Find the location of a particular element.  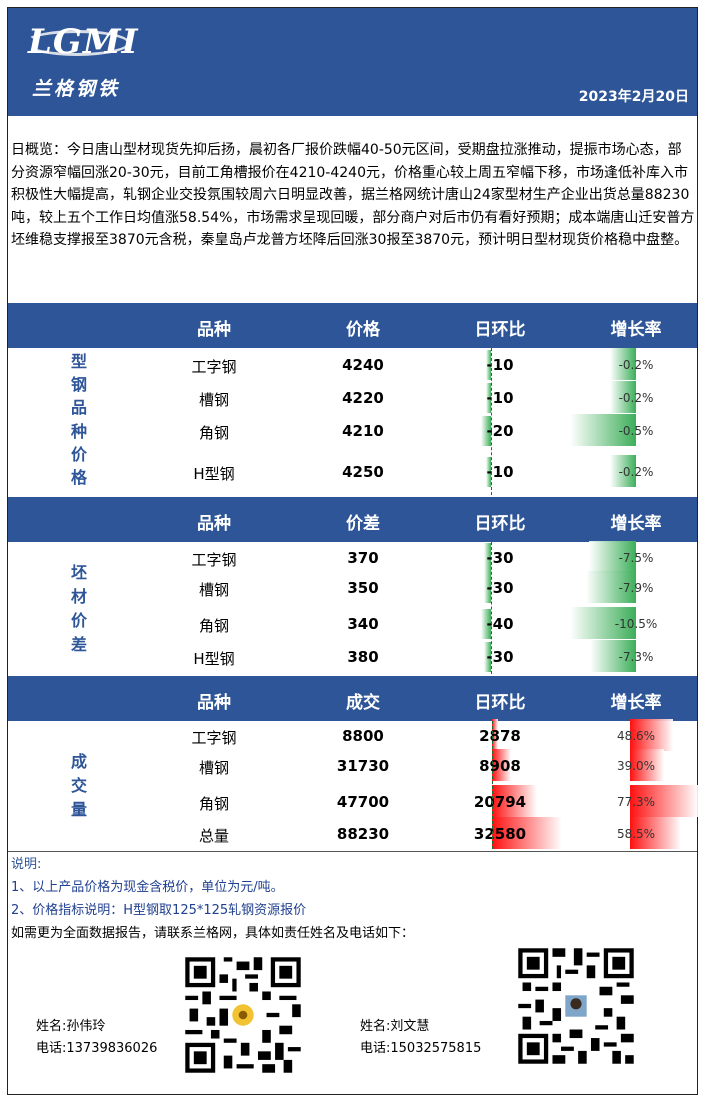

row-rate: -10.5% is located at coordinates (636, 624).